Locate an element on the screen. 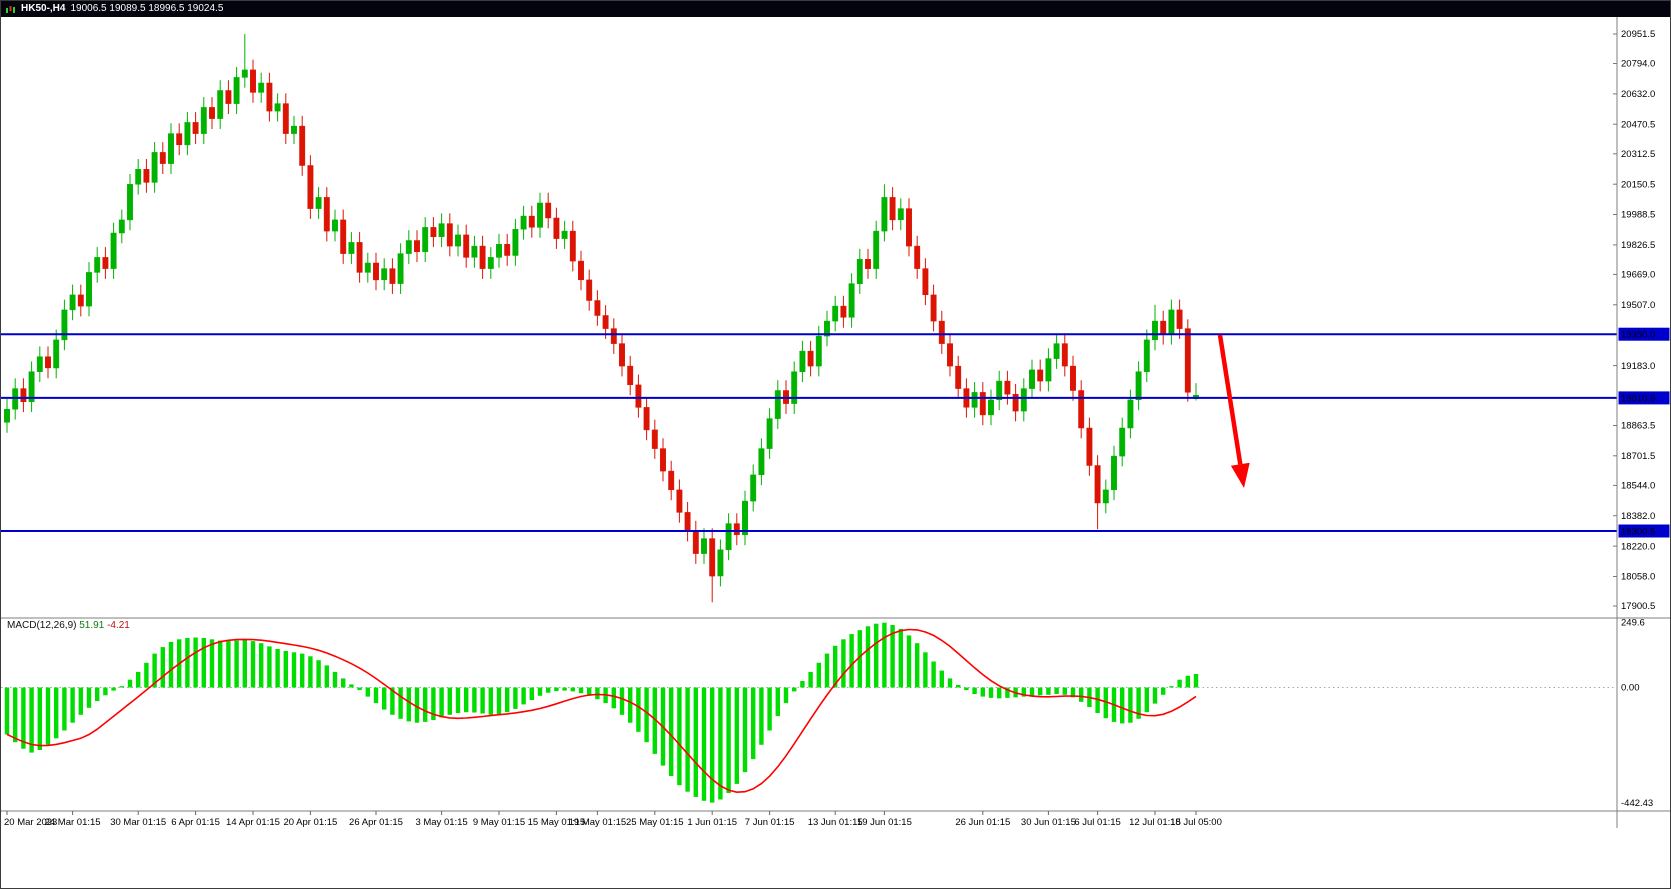  svg-text: 18544.0 is located at coordinates (1638, 486).